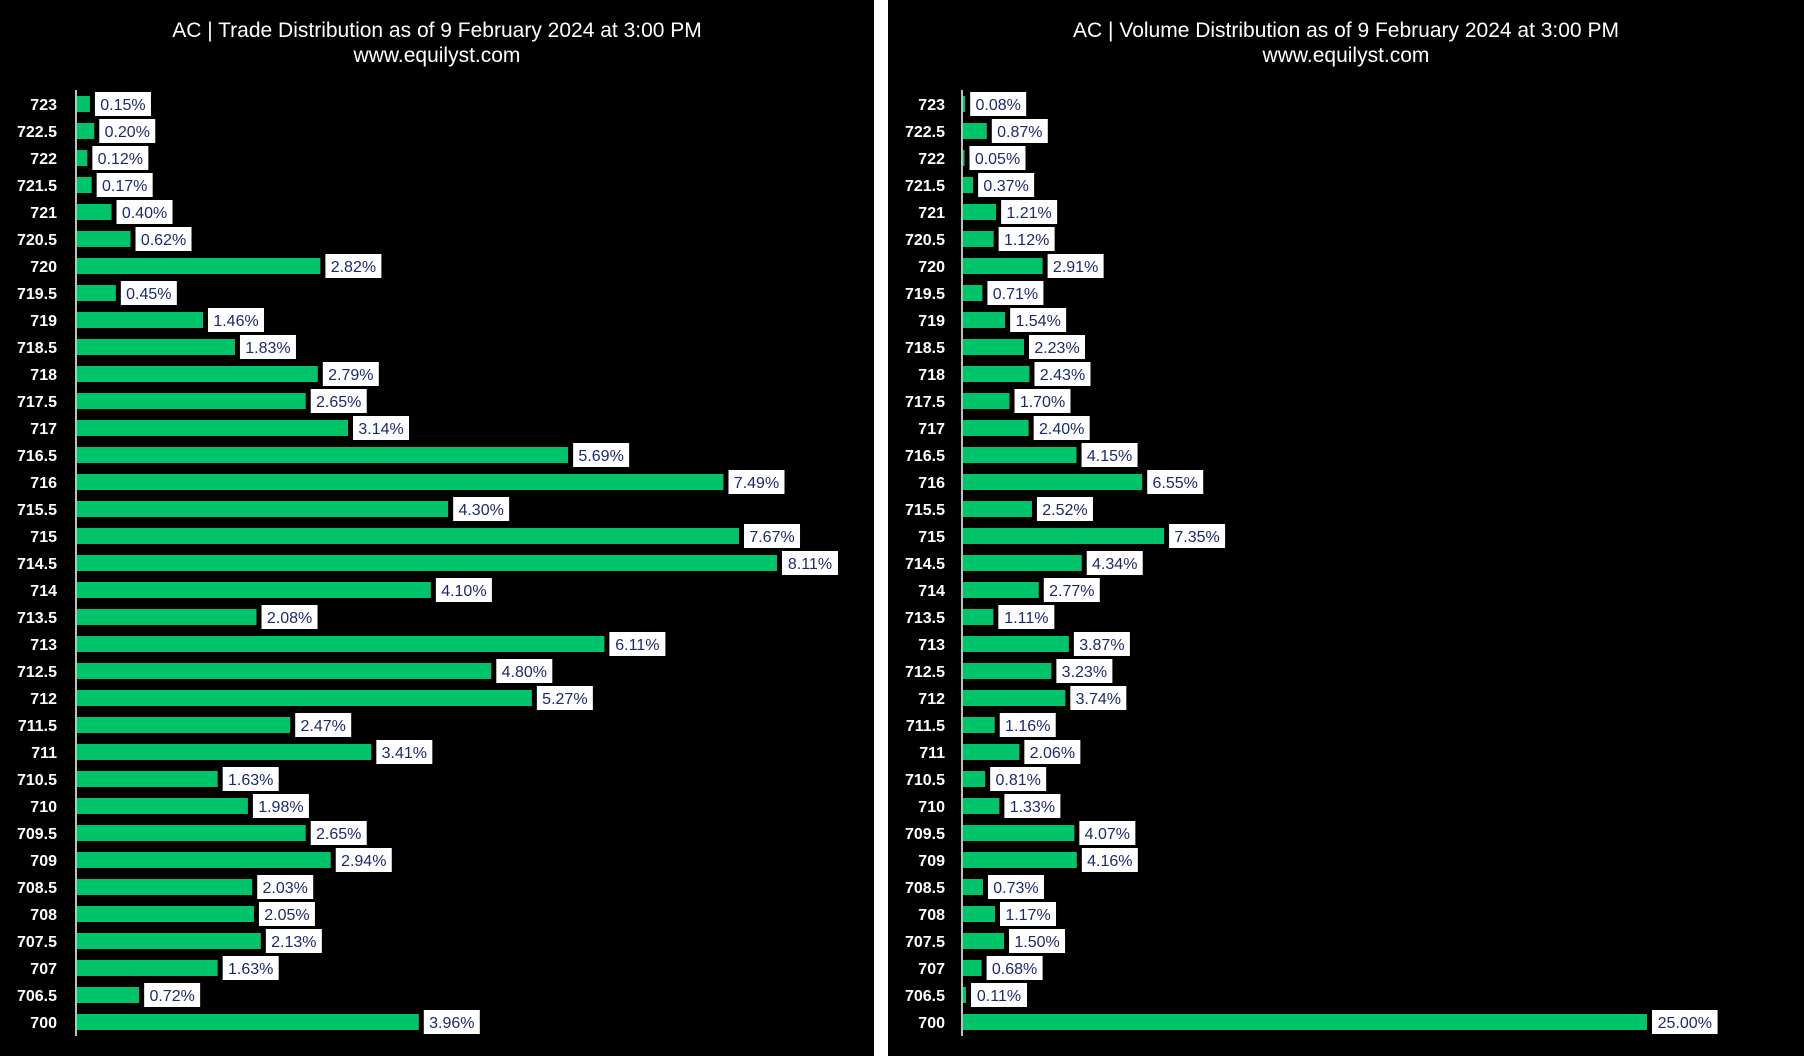  What do you see at coordinates (925, 780) in the screenshot?
I see `y-tick-label: 710.5` at bounding box center [925, 780].